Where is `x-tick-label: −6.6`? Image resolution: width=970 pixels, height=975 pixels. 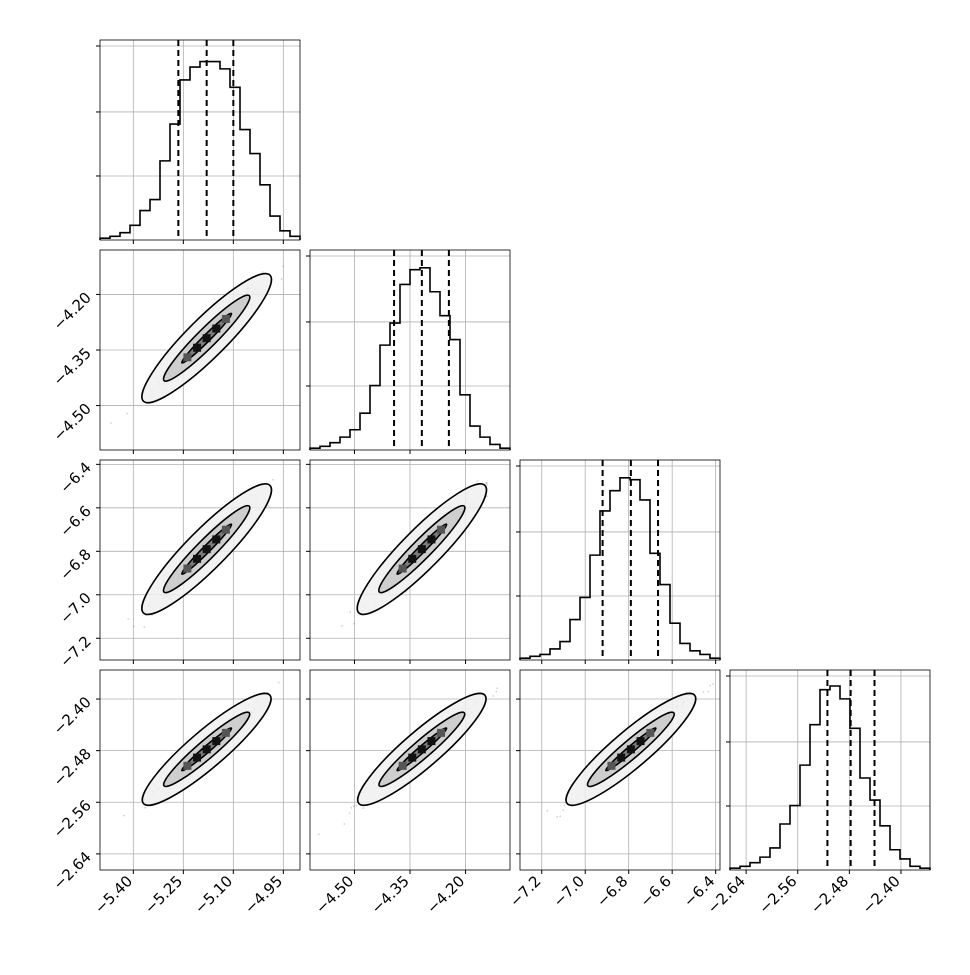 x-tick-label: −6.6 is located at coordinates (656, 891).